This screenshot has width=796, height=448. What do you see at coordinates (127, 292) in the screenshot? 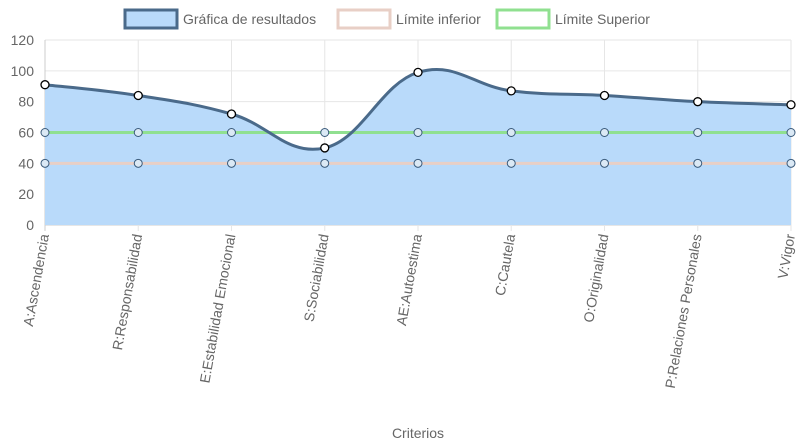
I see `x-tick-label: R:Responsabilidad` at bounding box center [127, 292].